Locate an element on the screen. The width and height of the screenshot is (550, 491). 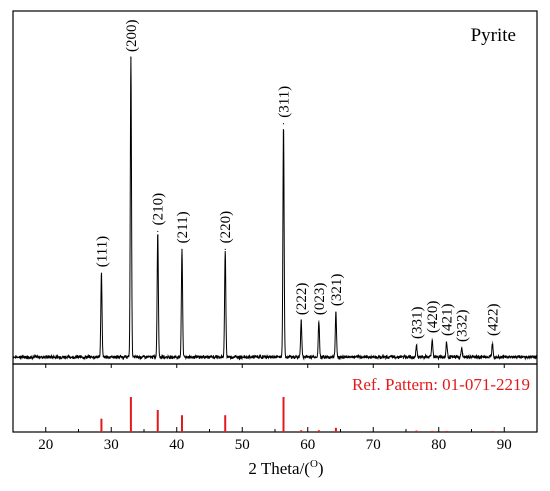
x-tick-label: 70 is located at coordinates (373, 445).